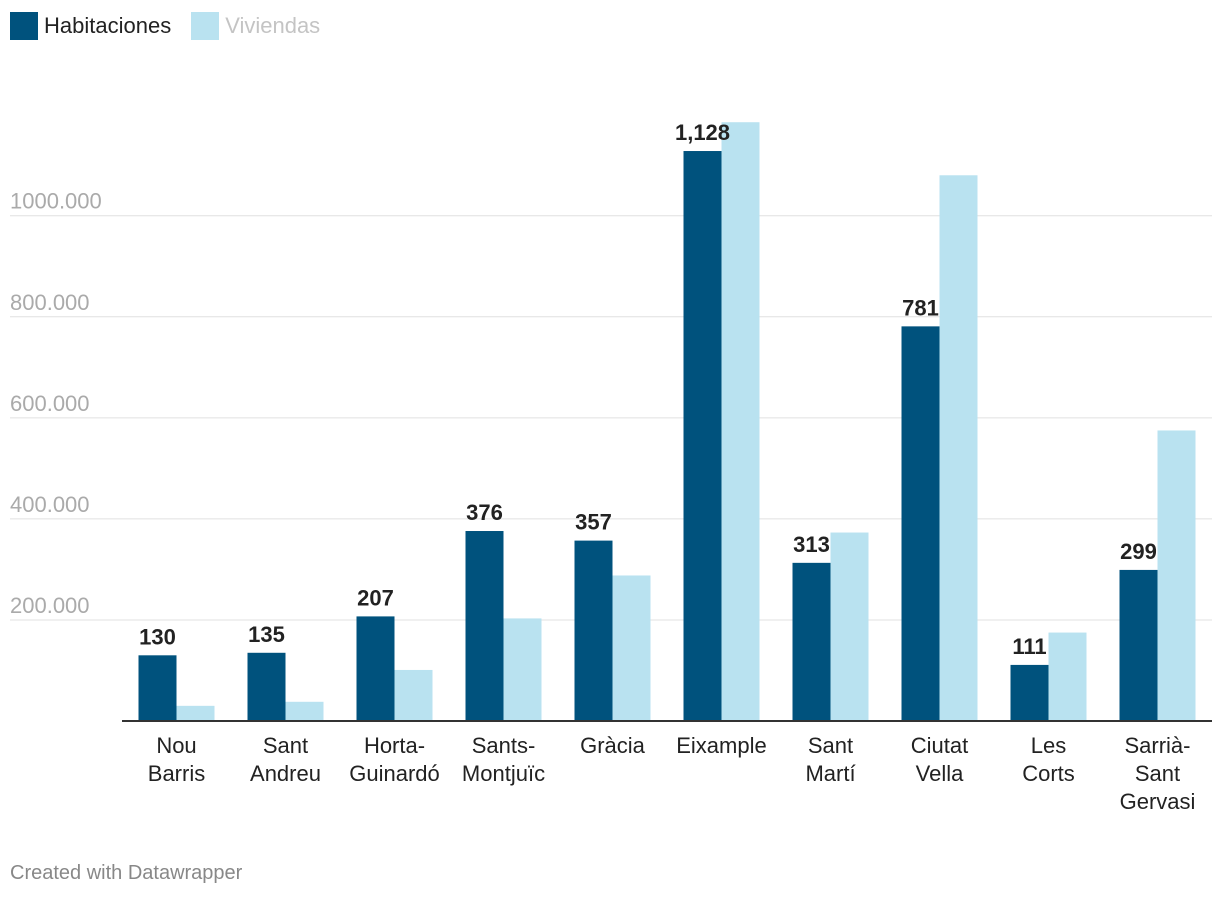 The width and height of the screenshot is (1220, 900). What do you see at coordinates (176, 759) in the screenshot?
I see `category-label: Nou Barris` at bounding box center [176, 759].